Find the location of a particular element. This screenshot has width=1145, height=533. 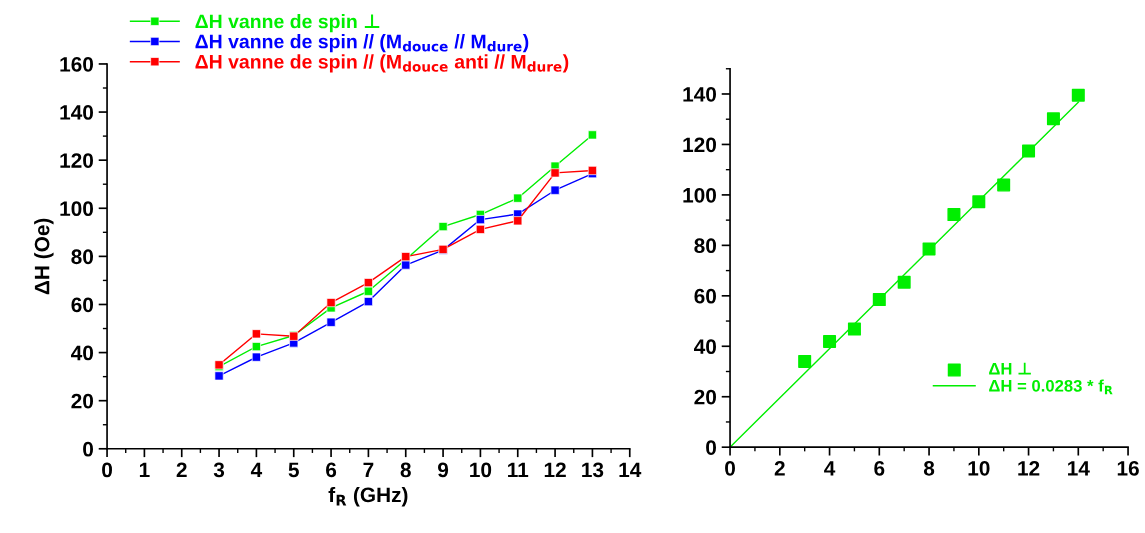

x-tick-label: 9 is located at coordinates (443, 470).